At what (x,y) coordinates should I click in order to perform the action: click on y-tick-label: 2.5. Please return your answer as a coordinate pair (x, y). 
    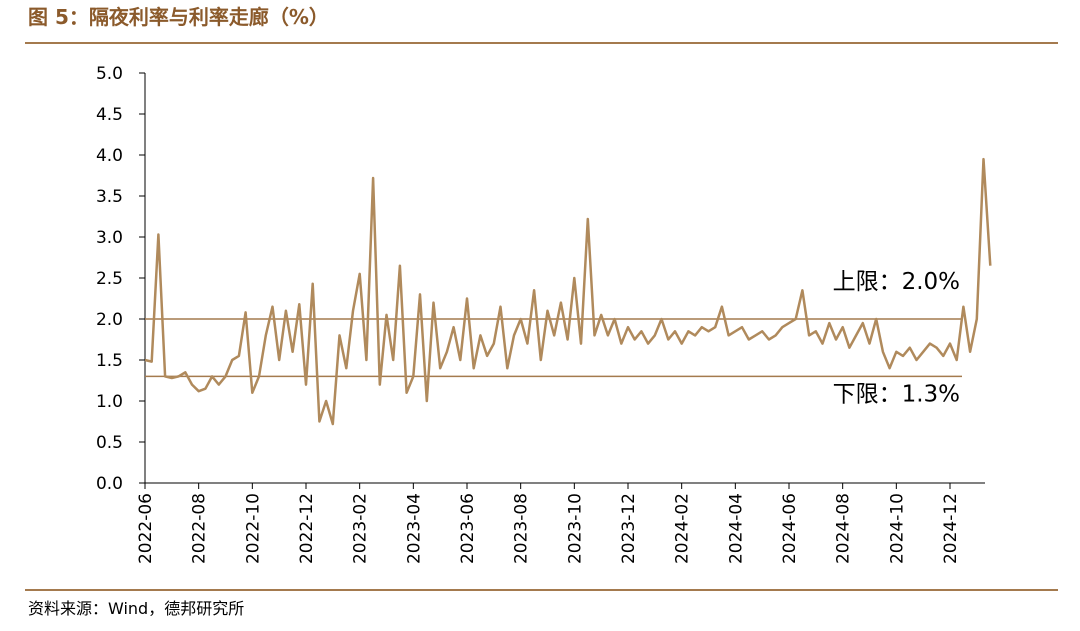
    Looking at the image, I should click on (109, 279).